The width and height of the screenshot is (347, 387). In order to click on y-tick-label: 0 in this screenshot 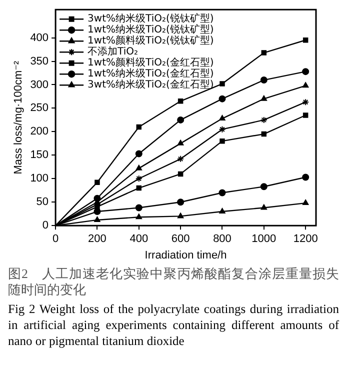, I will do `click(45, 226)`.